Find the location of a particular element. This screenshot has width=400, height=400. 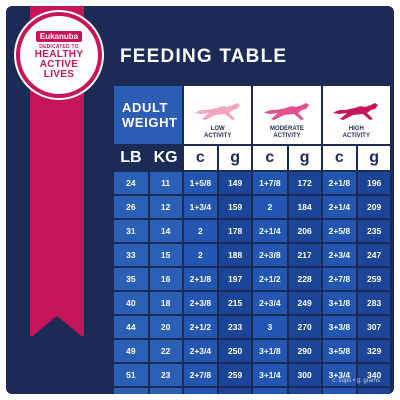

moderate-activity-label: MODERATE ACTIVITY is located at coordinates (287, 133).